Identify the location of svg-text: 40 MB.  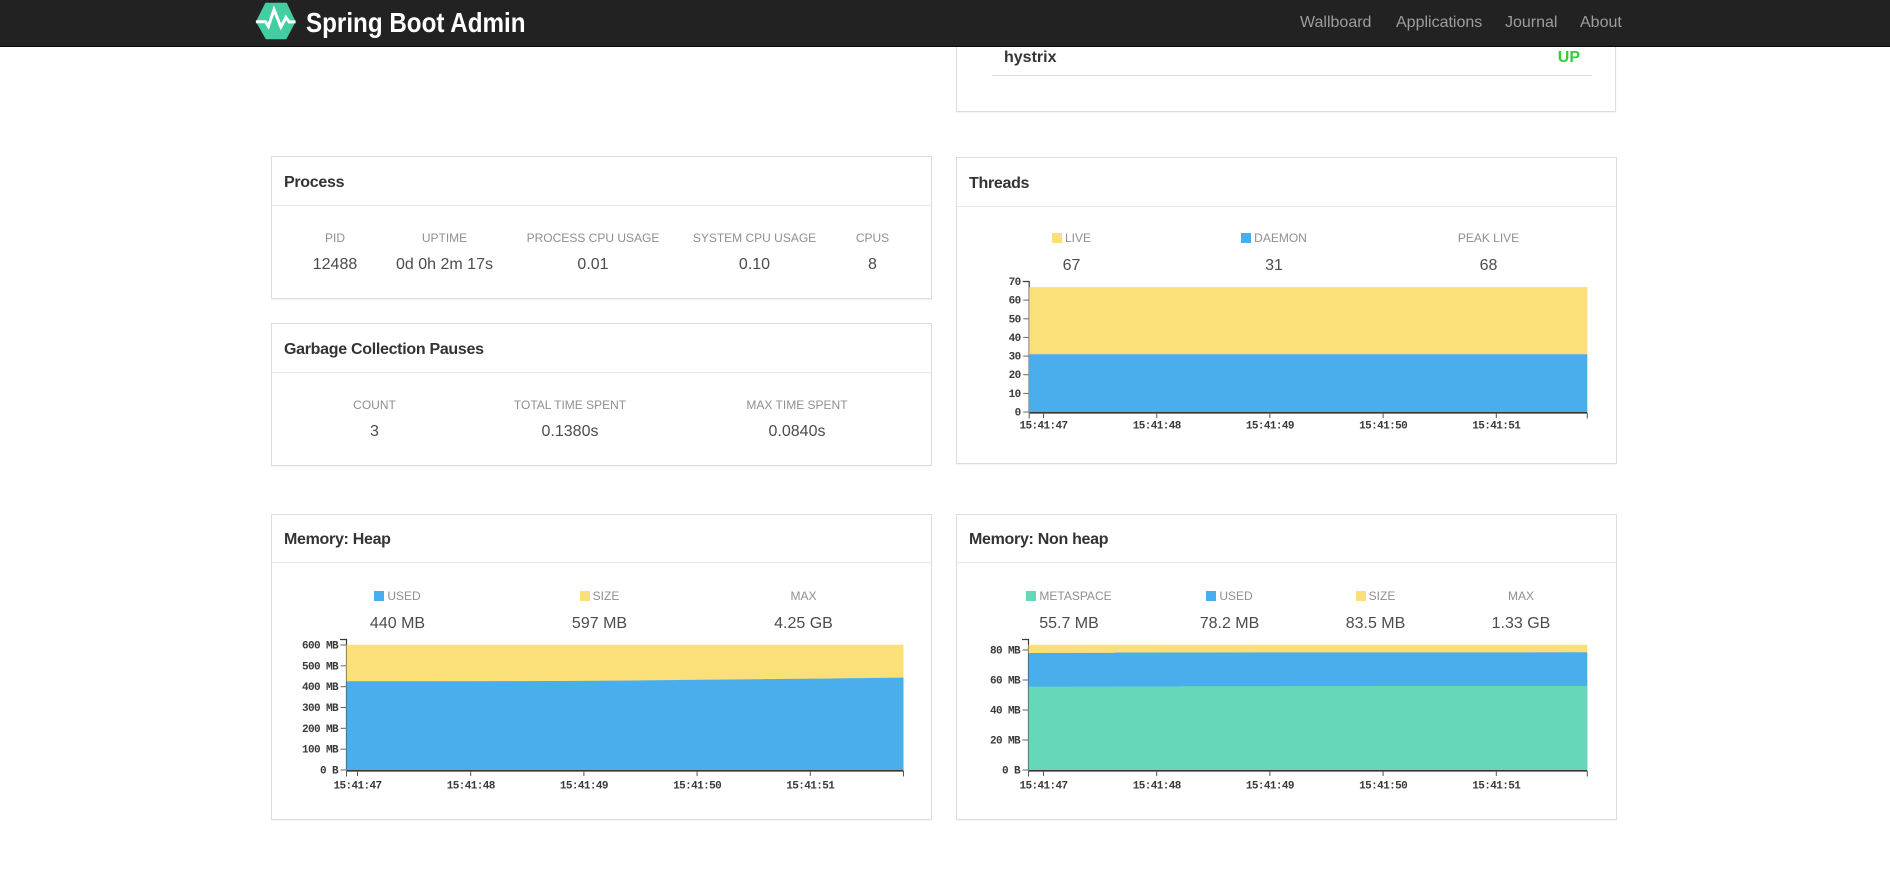
(1005, 712).